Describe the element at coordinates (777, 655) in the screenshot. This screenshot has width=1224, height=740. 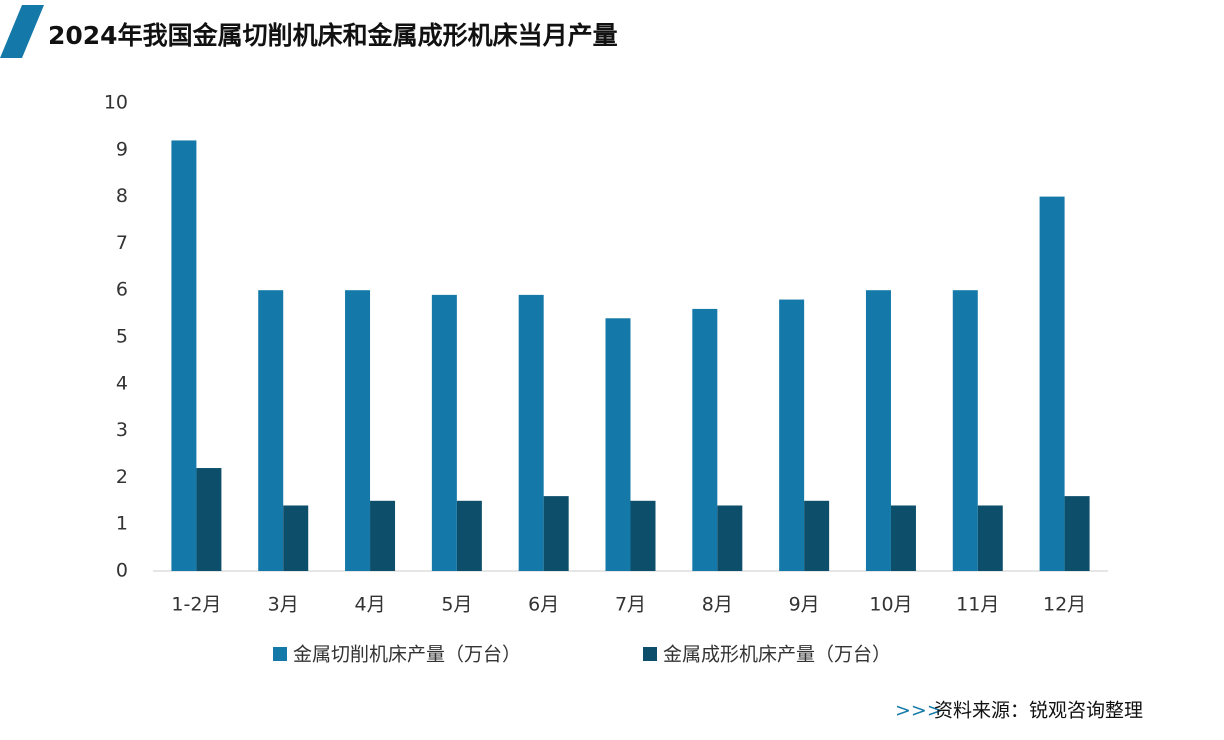
I see `legend-label: 金属成形机床产量（万台）` at that location.